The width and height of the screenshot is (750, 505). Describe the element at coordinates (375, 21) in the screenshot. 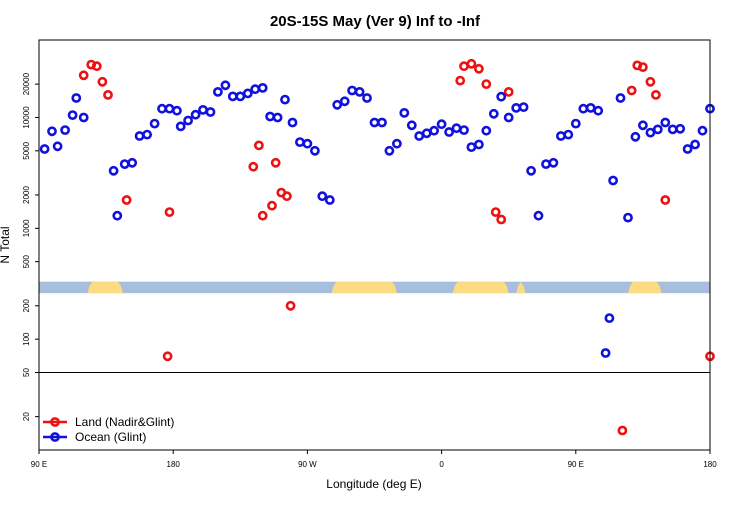

I see `chart-title: 20S-15S May (Ver 9) Inf to -Inf` at that location.